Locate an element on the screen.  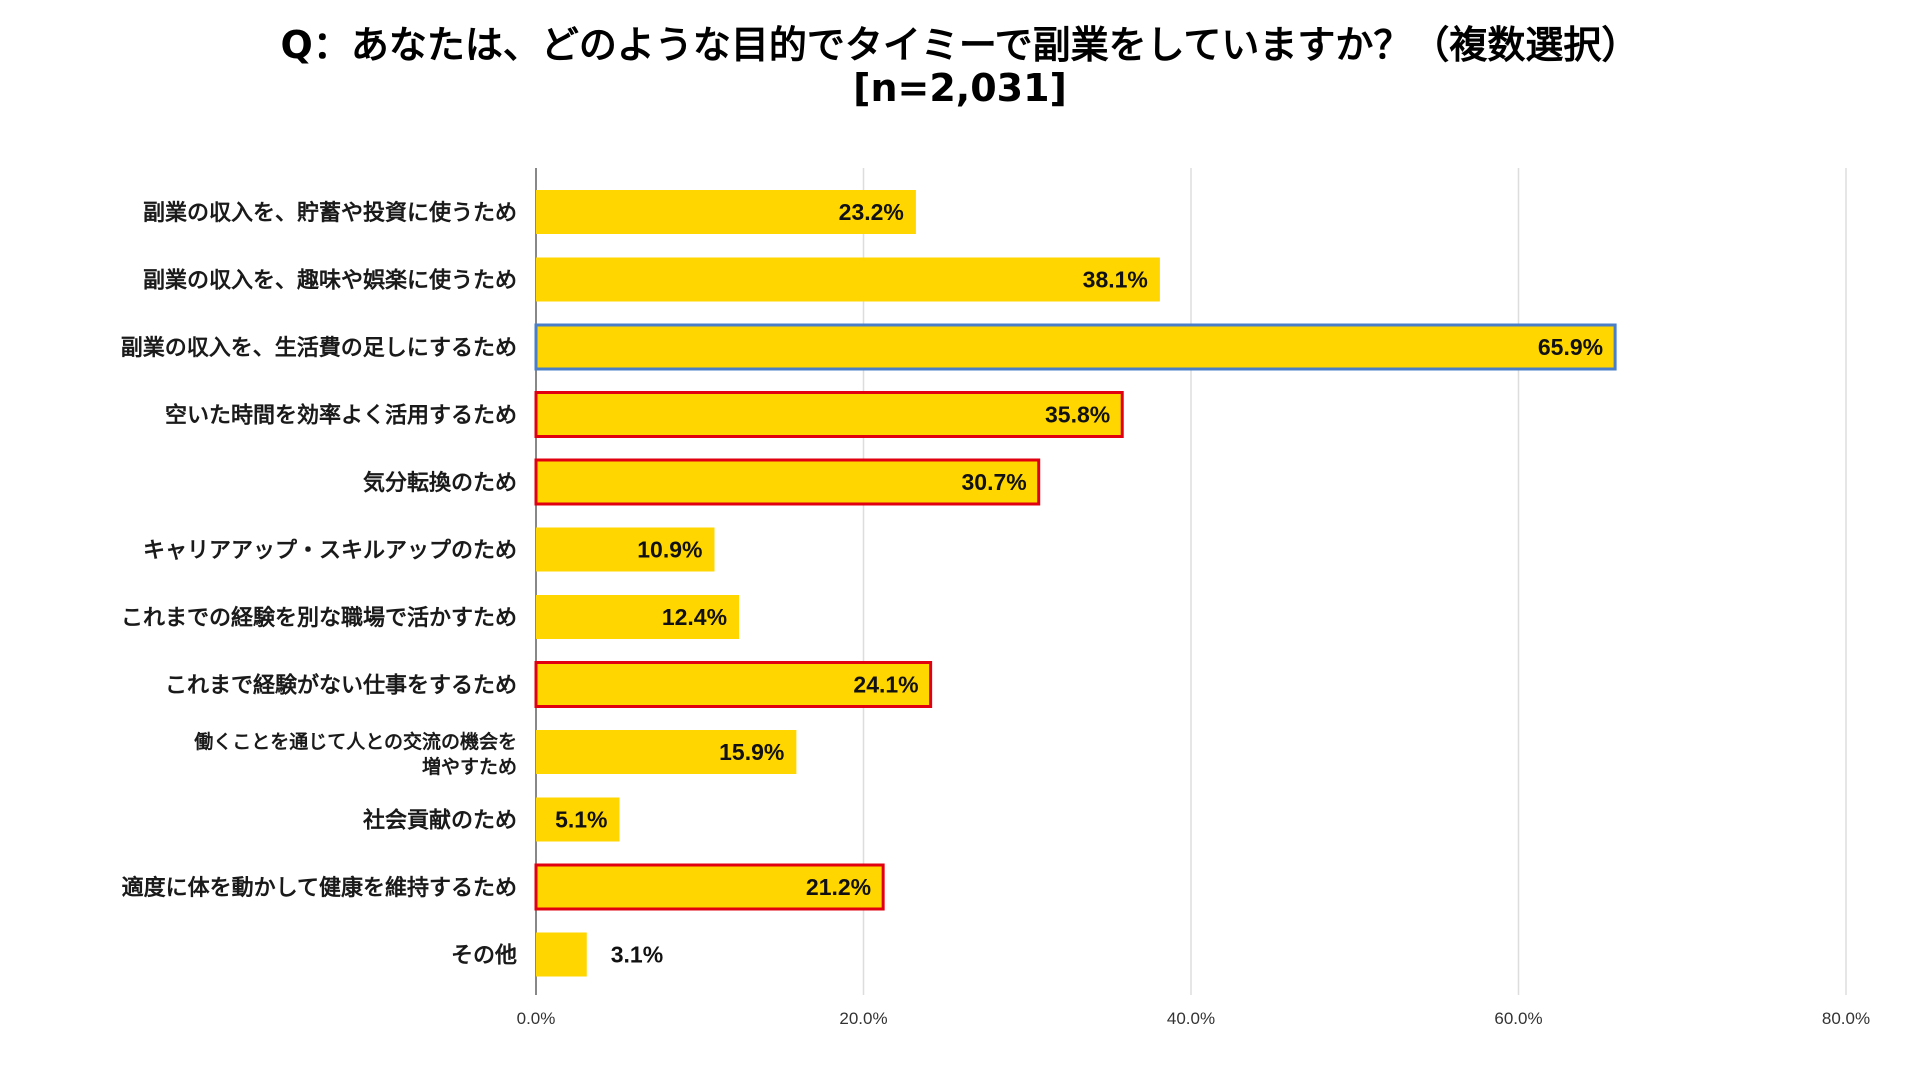
data-label: 23.2% is located at coordinates (871, 212).